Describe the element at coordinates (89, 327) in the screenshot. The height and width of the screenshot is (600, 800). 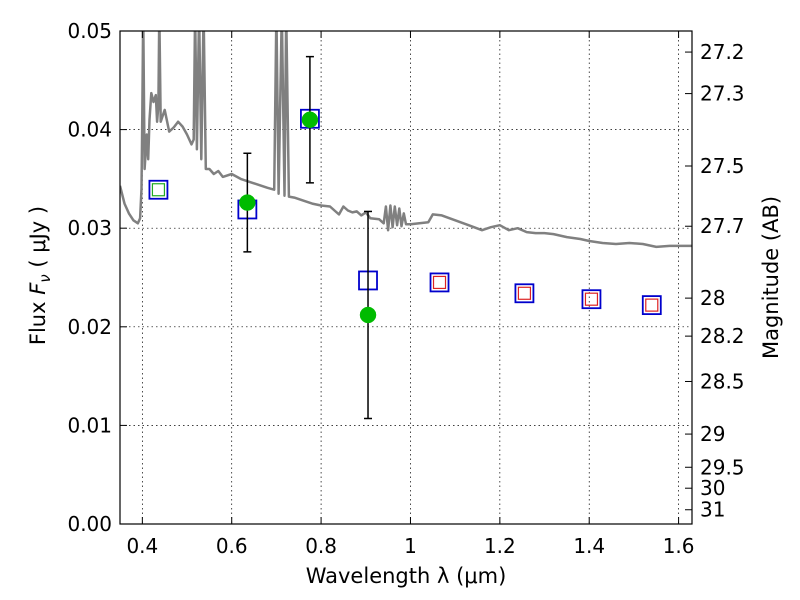
I see `y-tick-label: 0.02` at that location.